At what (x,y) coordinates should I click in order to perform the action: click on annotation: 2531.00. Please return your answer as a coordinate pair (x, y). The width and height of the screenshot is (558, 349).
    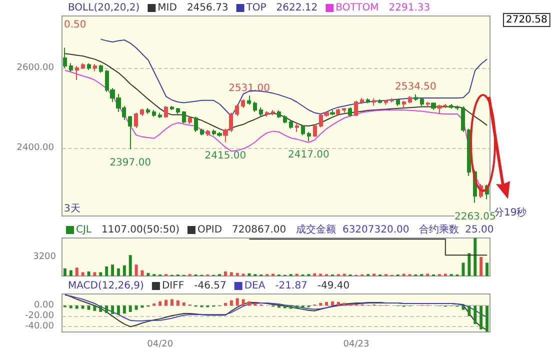
    Looking at the image, I should click on (249, 88).